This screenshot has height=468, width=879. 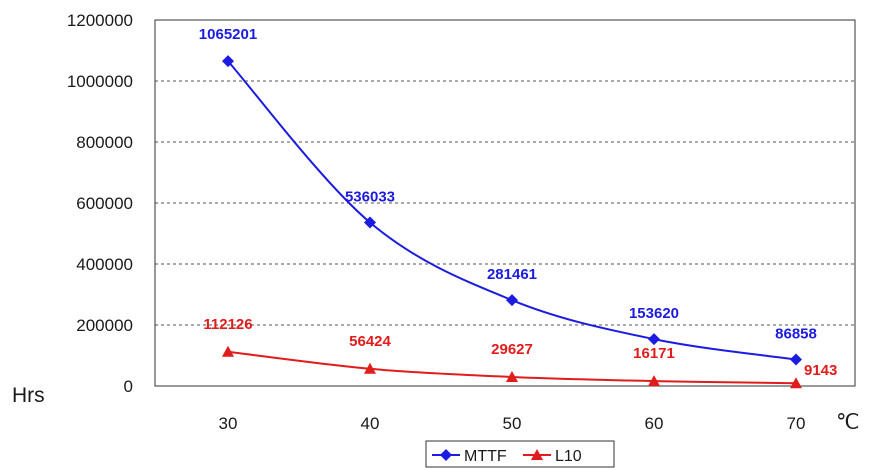 What do you see at coordinates (654, 423) in the screenshot?
I see `x-tick-label: 60` at bounding box center [654, 423].